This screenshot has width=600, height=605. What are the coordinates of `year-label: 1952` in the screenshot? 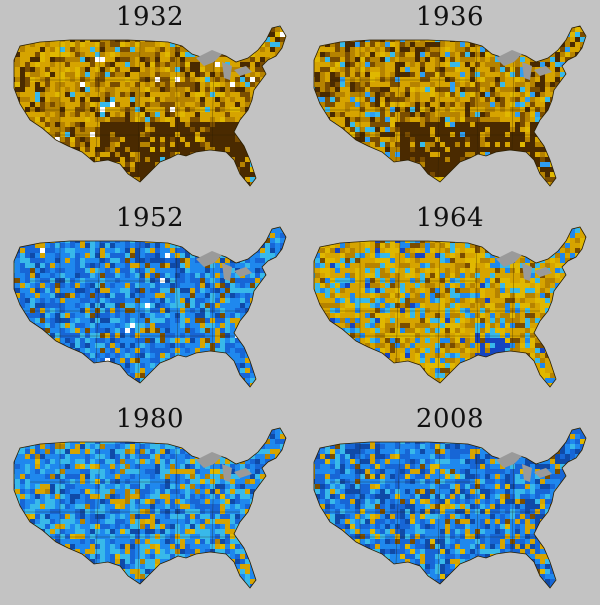 It's located at (150, 218).